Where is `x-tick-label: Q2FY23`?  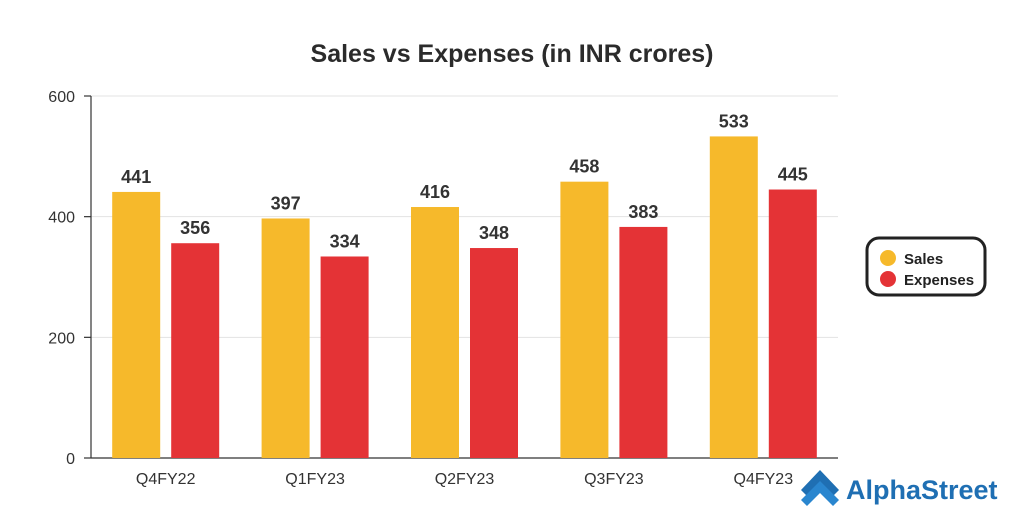
x-tick-label: Q2FY23 is located at coordinates (465, 479).